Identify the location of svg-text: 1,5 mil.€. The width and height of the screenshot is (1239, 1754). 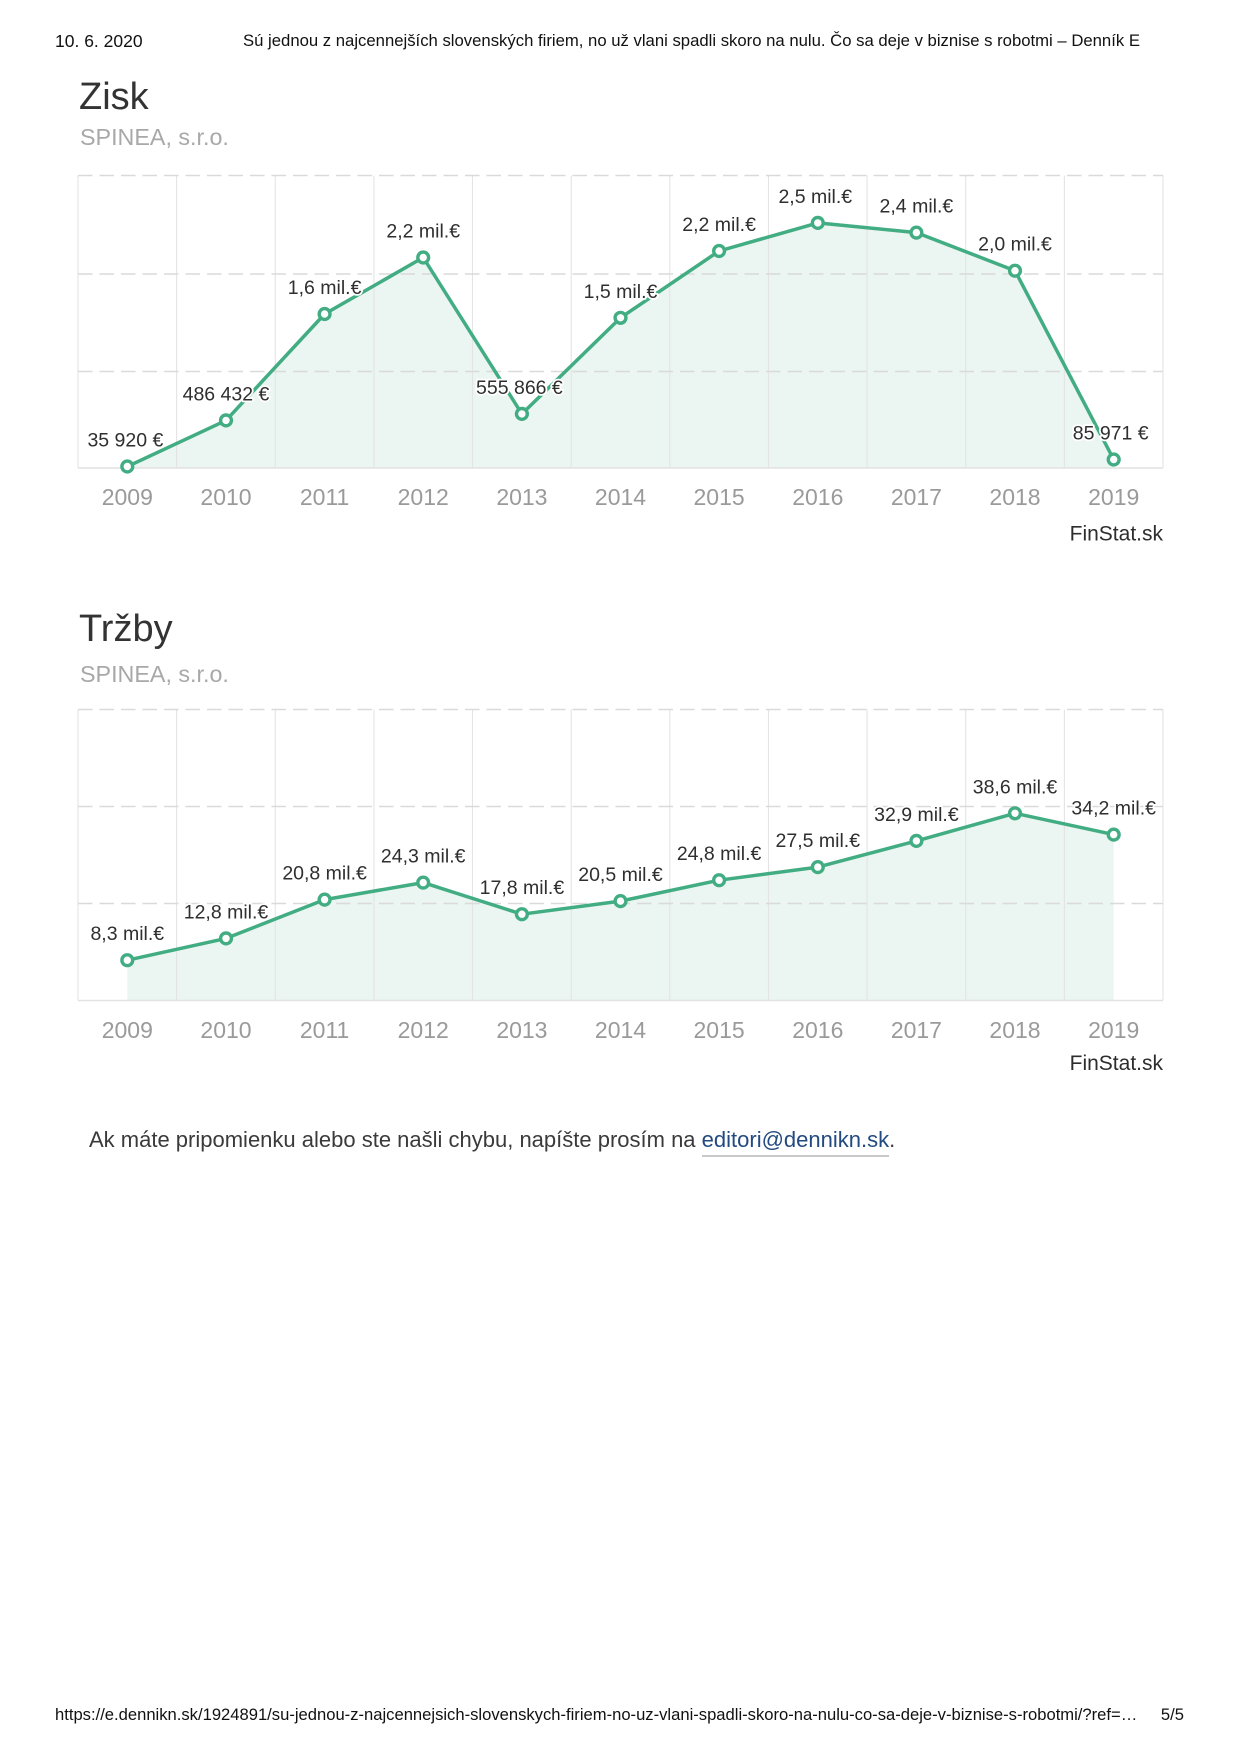
(621, 292).